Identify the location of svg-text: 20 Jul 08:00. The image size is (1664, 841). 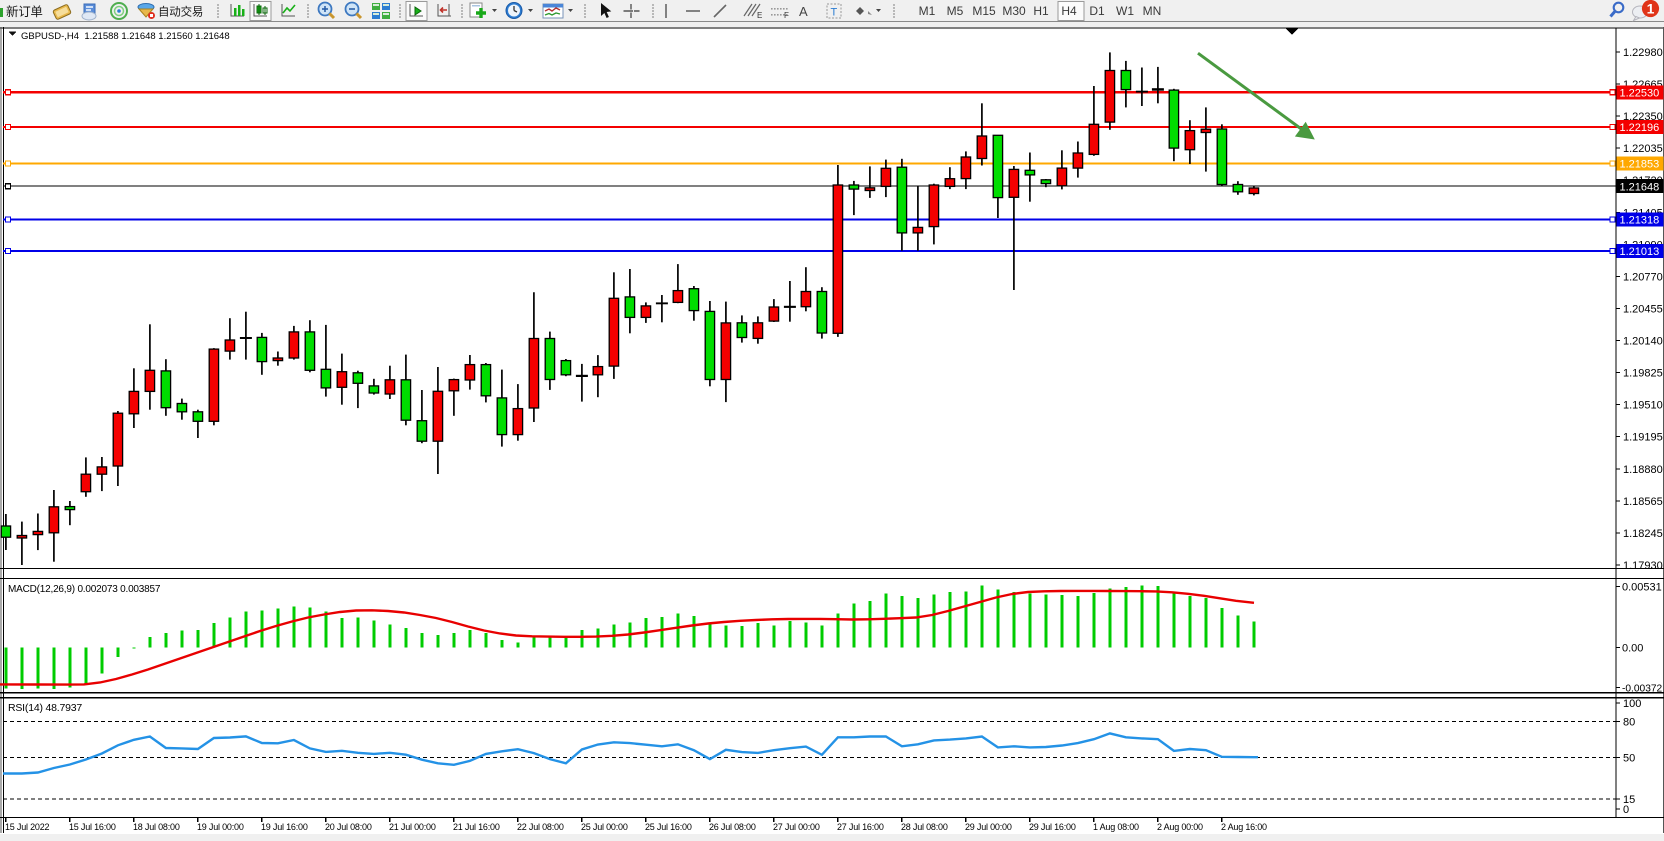
(348, 827).